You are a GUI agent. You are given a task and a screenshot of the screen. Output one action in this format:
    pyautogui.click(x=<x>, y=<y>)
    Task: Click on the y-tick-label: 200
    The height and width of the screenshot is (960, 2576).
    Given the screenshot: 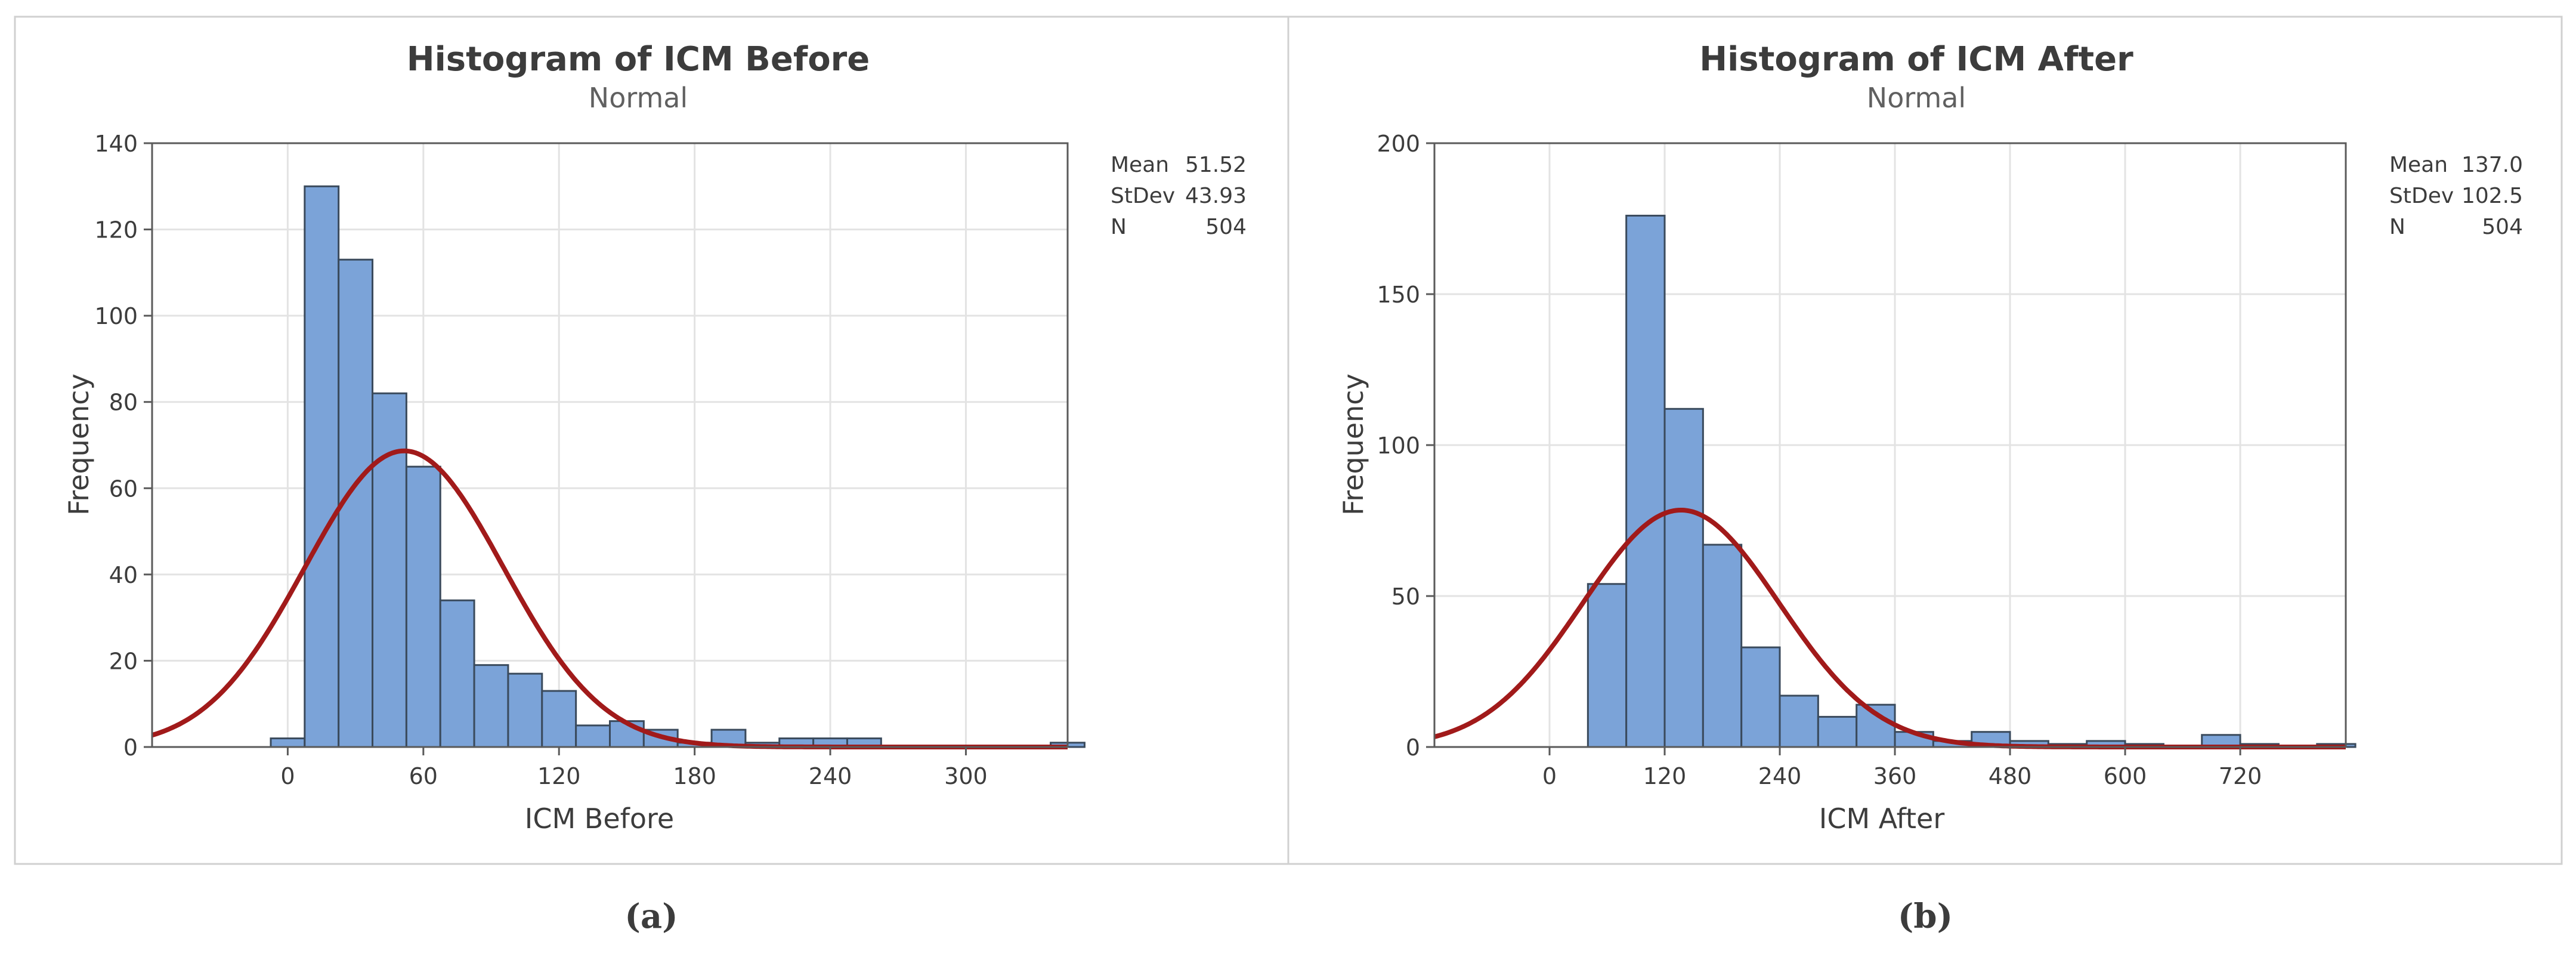 What is the action you would take?
    pyautogui.click(x=1398, y=144)
    